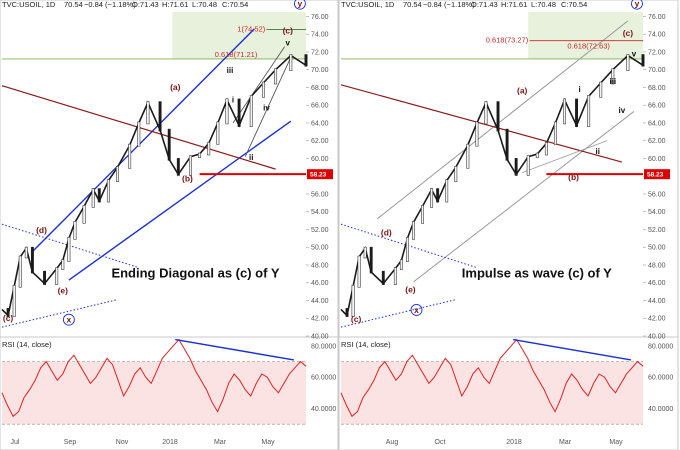 The height and width of the screenshot is (450, 680). I want to click on p2-wave-label-7: y, so click(637, 4).